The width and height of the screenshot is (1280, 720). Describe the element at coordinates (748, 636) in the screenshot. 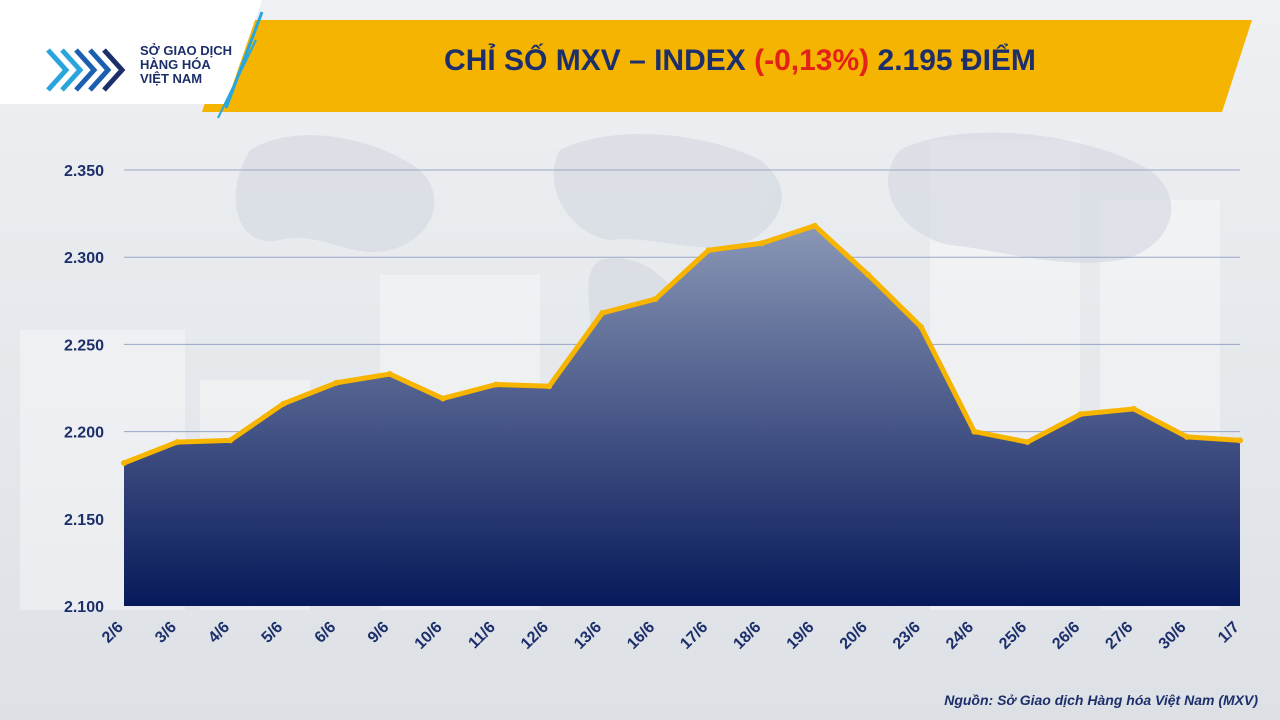

I see `x-tick-label: 18/6` at that location.